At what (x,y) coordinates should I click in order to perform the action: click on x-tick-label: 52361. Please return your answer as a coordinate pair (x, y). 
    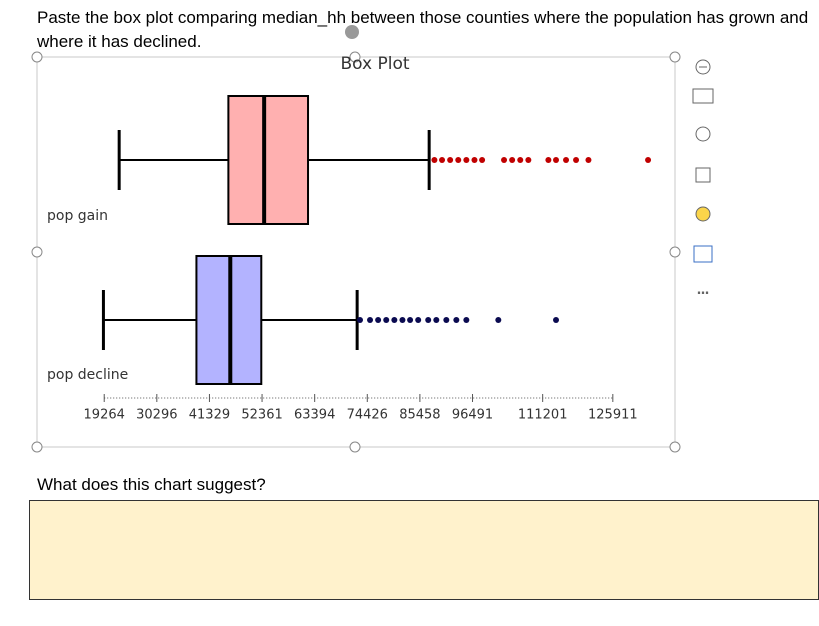
    Looking at the image, I should click on (261, 415).